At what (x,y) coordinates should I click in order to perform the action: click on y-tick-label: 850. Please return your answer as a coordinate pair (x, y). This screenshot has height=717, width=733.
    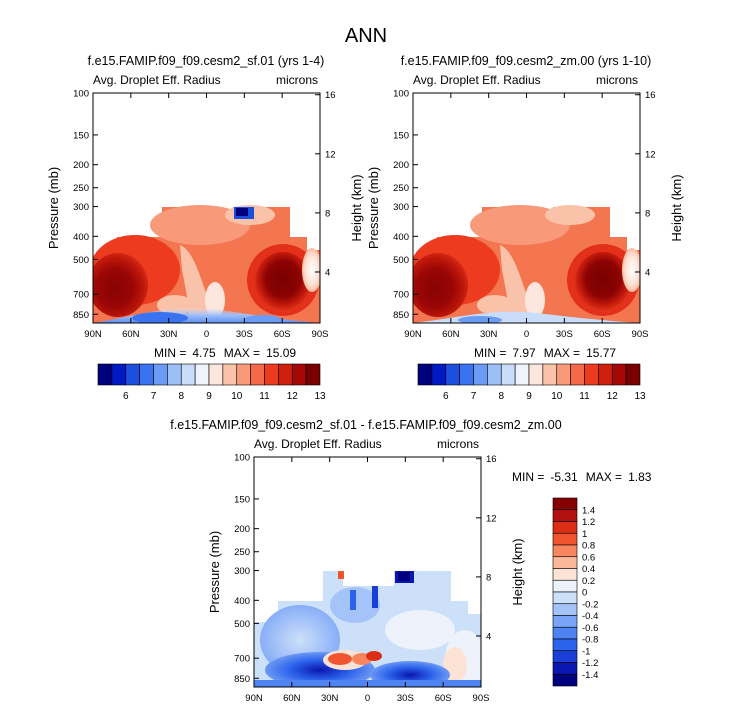
    Looking at the image, I should click on (401, 315).